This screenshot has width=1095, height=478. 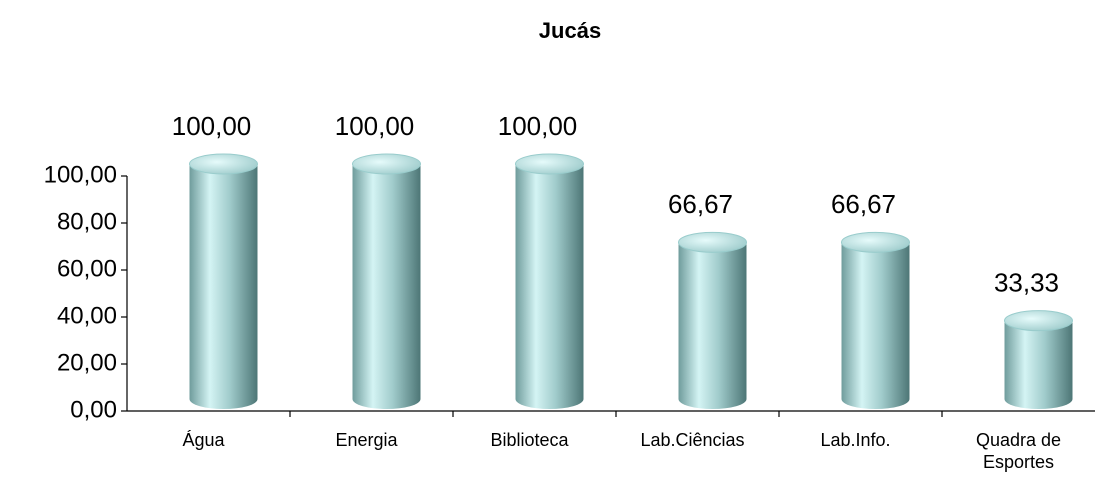 I want to click on y-tick-label: 0,00, so click(x=93, y=409).